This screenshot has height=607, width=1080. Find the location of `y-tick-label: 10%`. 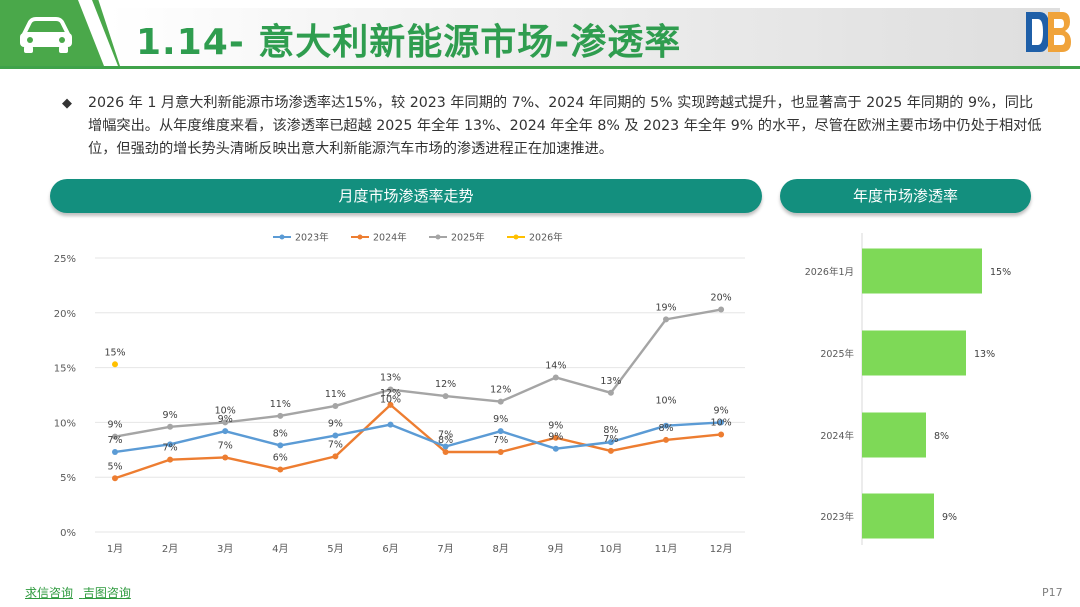

y-tick-label: 10% is located at coordinates (65, 423).